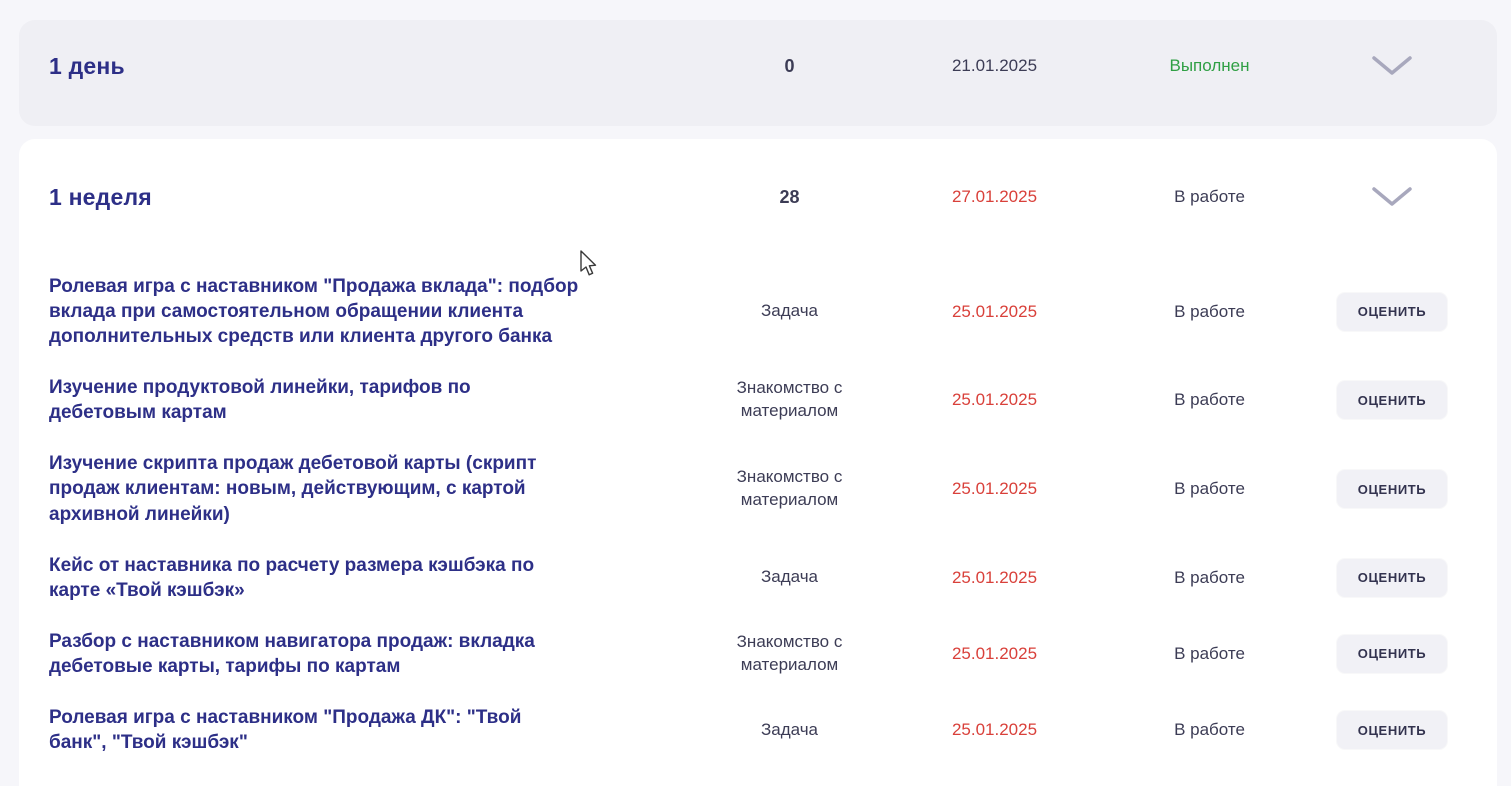 This screenshot has height=786, width=1511. What do you see at coordinates (370, 197) in the screenshot?
I see `stage-title-cell: 1 неделя` at bounding box center [370, 197].